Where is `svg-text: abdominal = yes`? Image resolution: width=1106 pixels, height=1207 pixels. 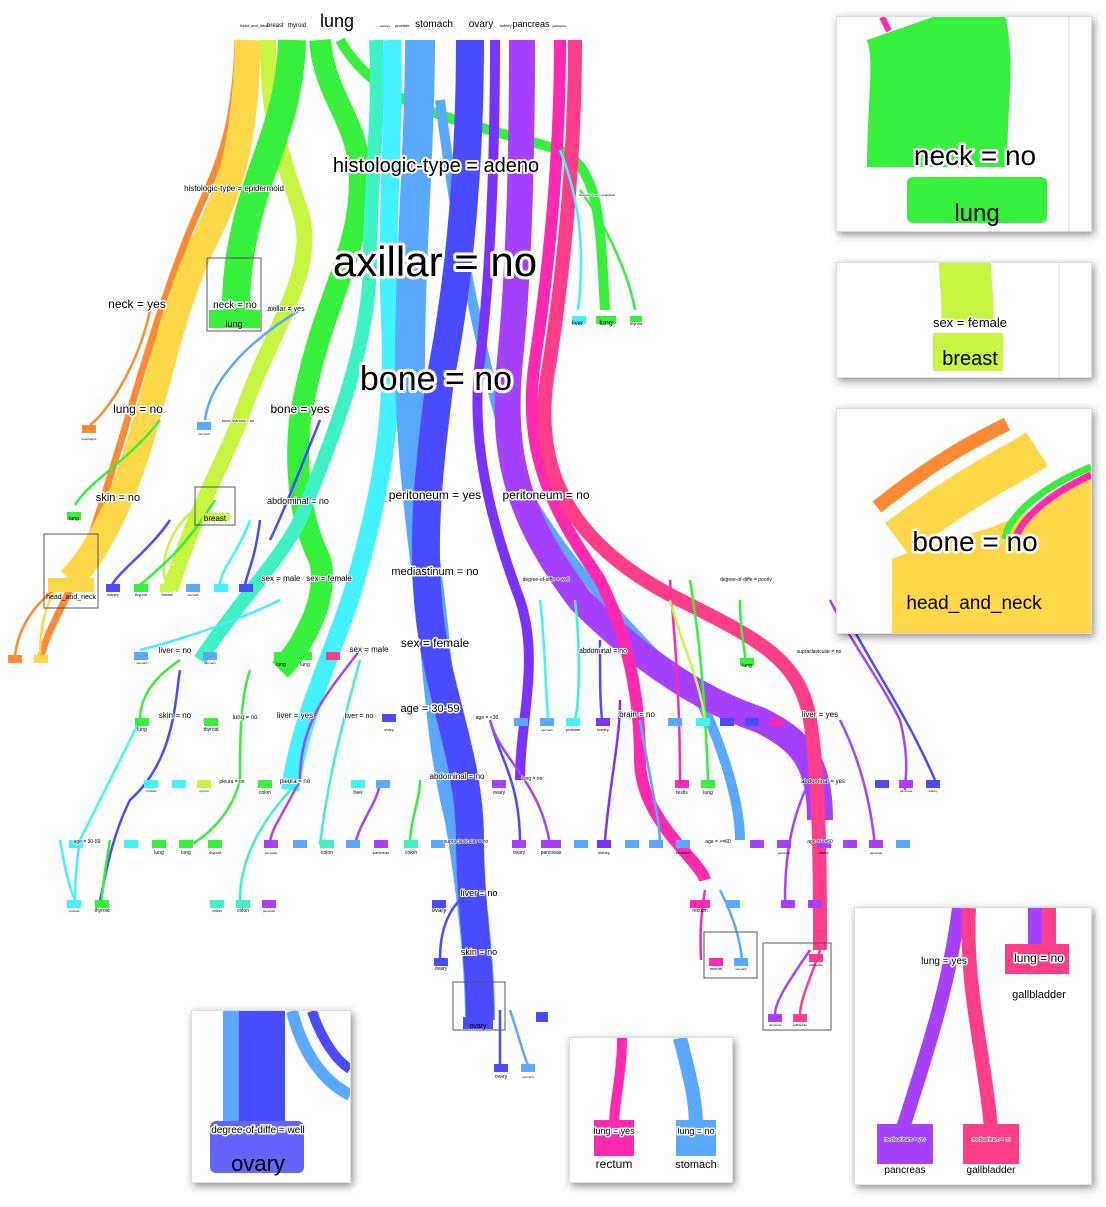 svg-text: abdominal = yes is located at coordinates (823, 782).